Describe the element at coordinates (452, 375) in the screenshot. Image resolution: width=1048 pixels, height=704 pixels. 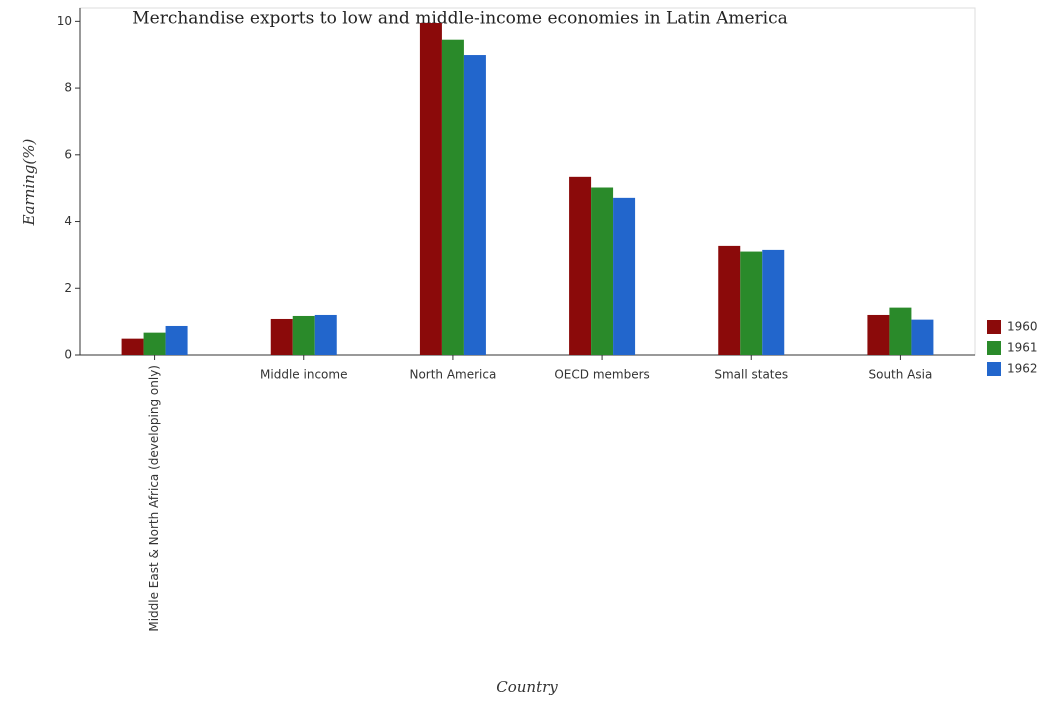
I see `x-tick-label: North America` at that location.